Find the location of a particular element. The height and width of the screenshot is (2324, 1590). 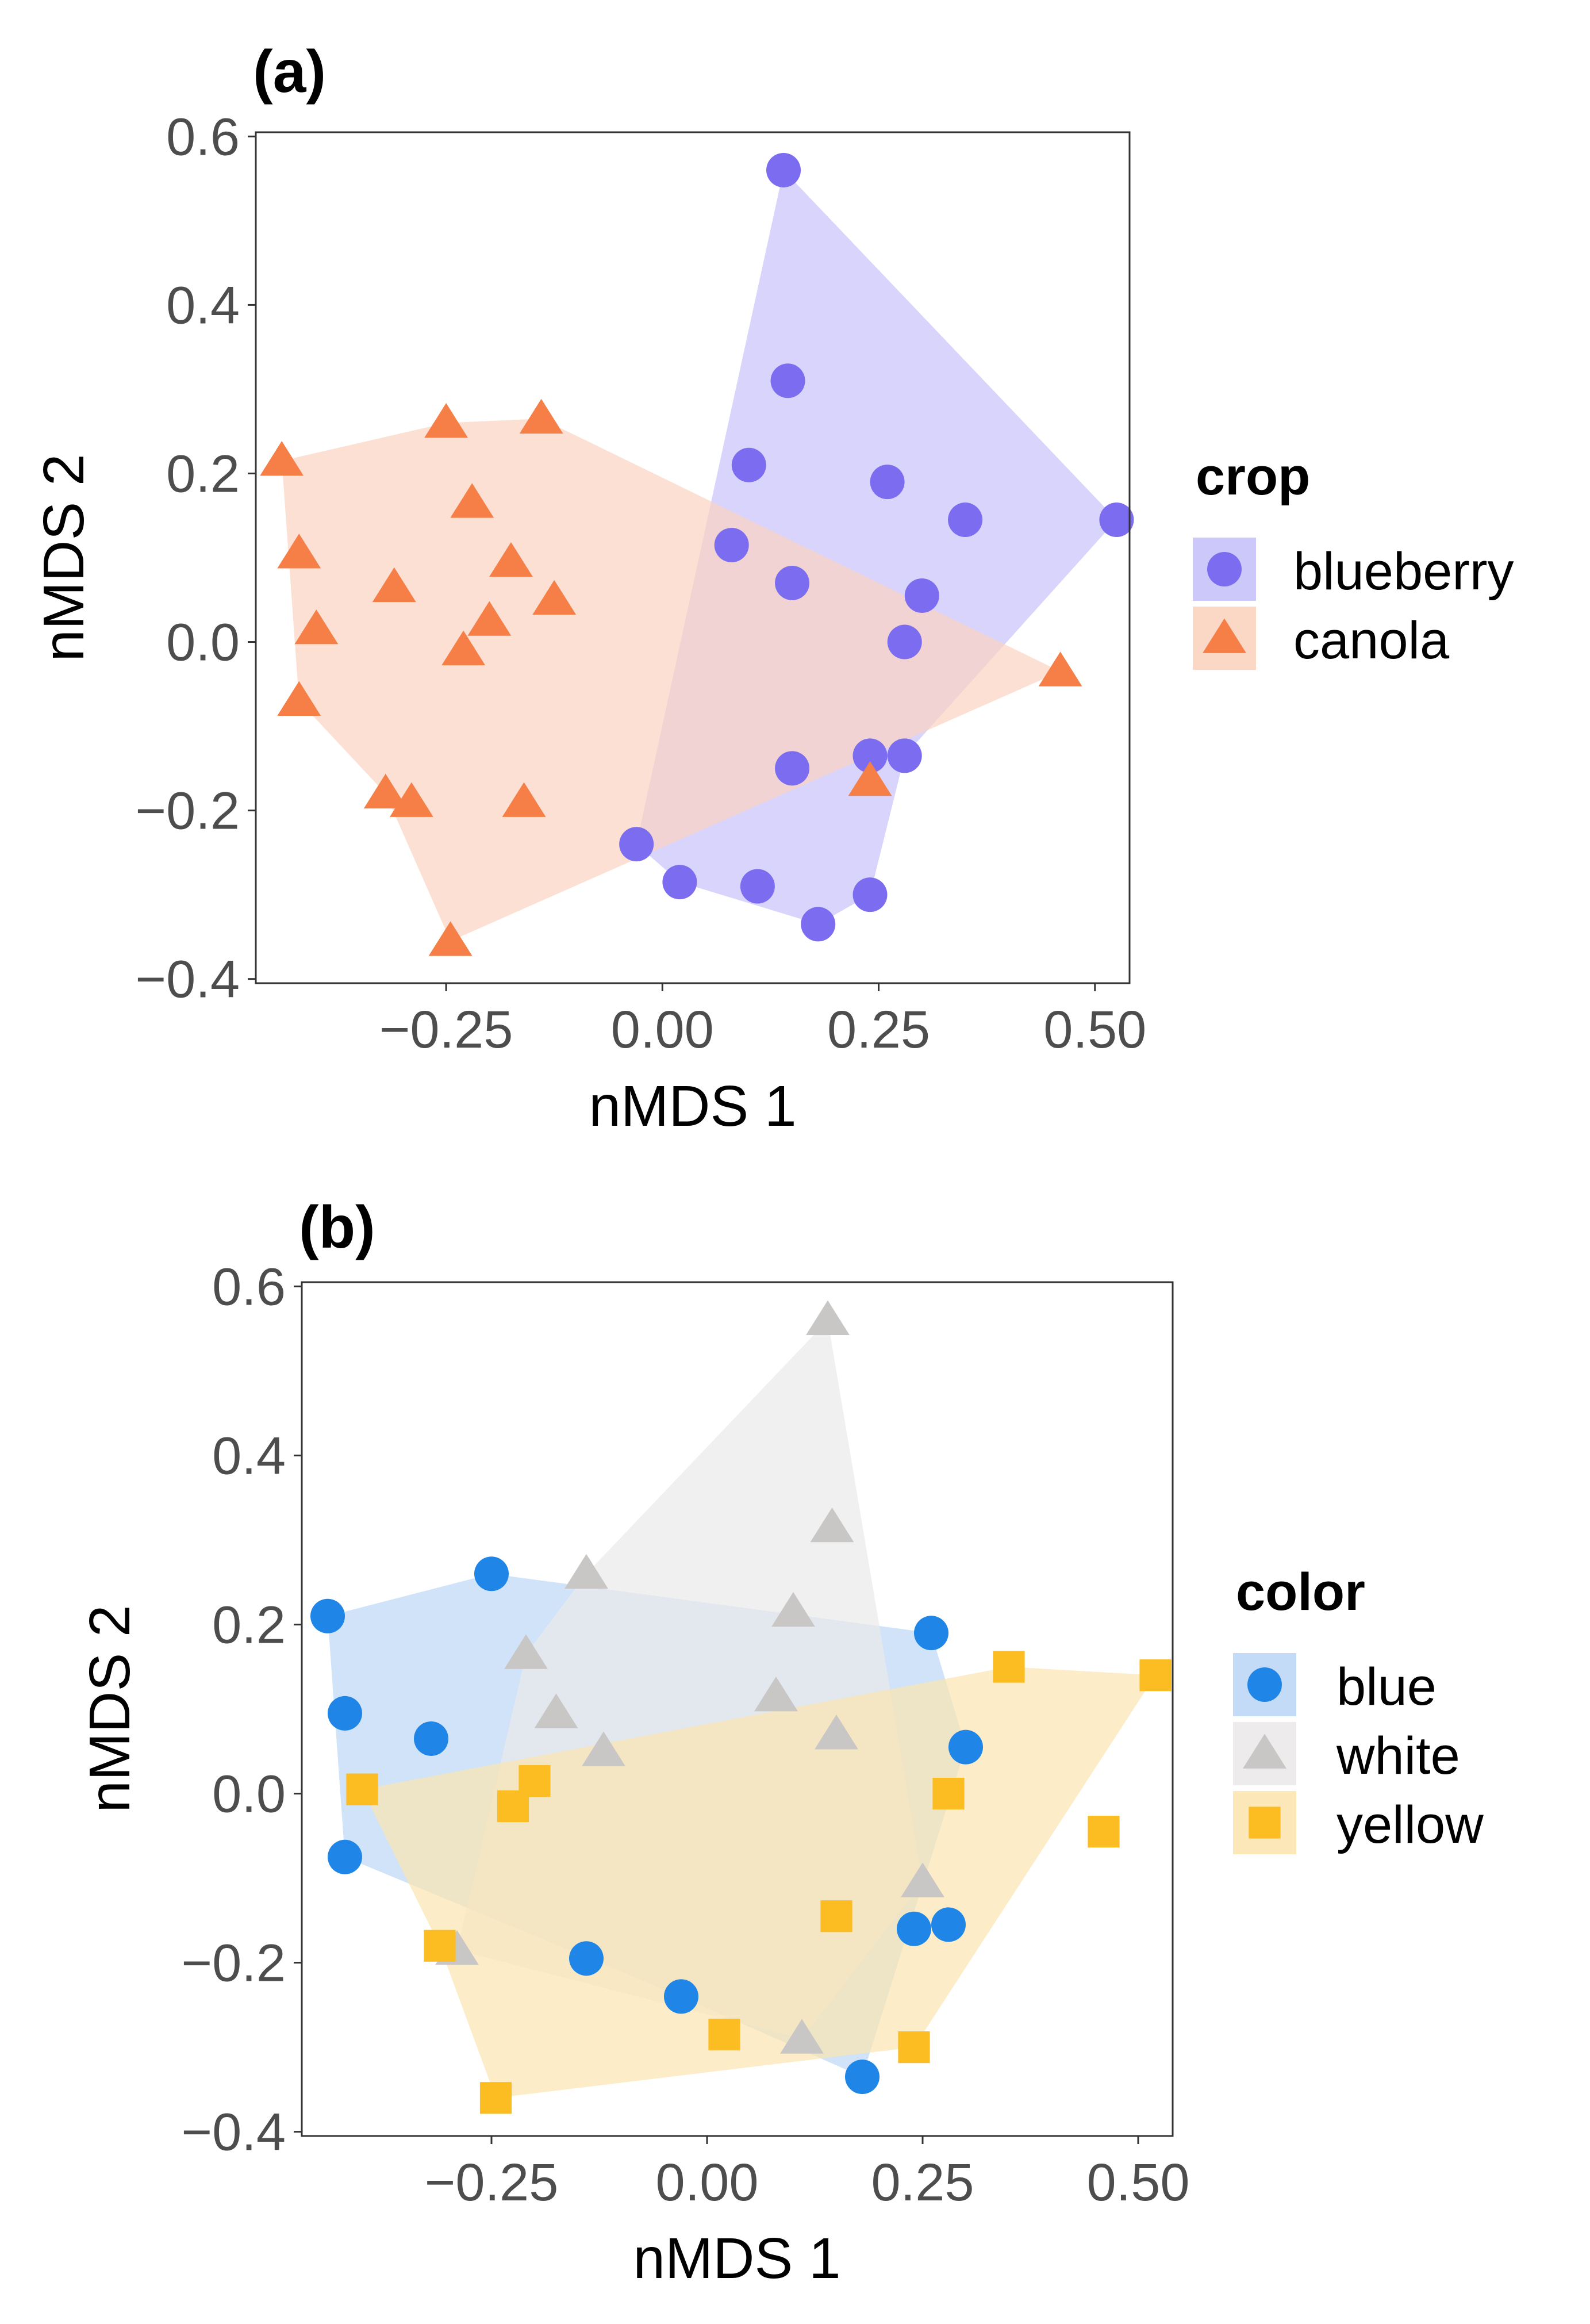

panel-a-label: (a) is located at coordinates (289, 72).